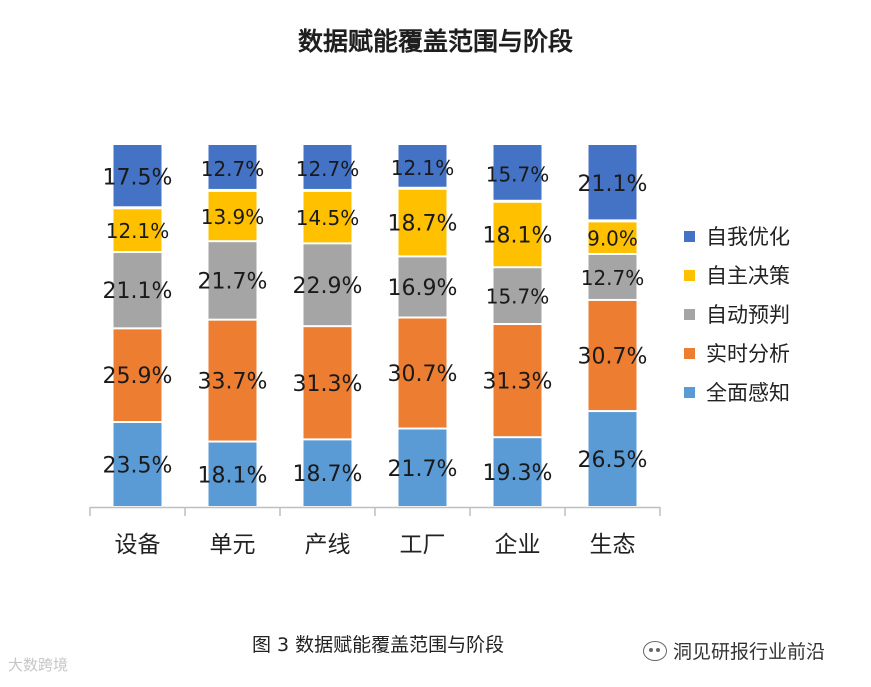 The image size is (871, 687). I want to click on data-label: 16.9%, so click(423, 288).